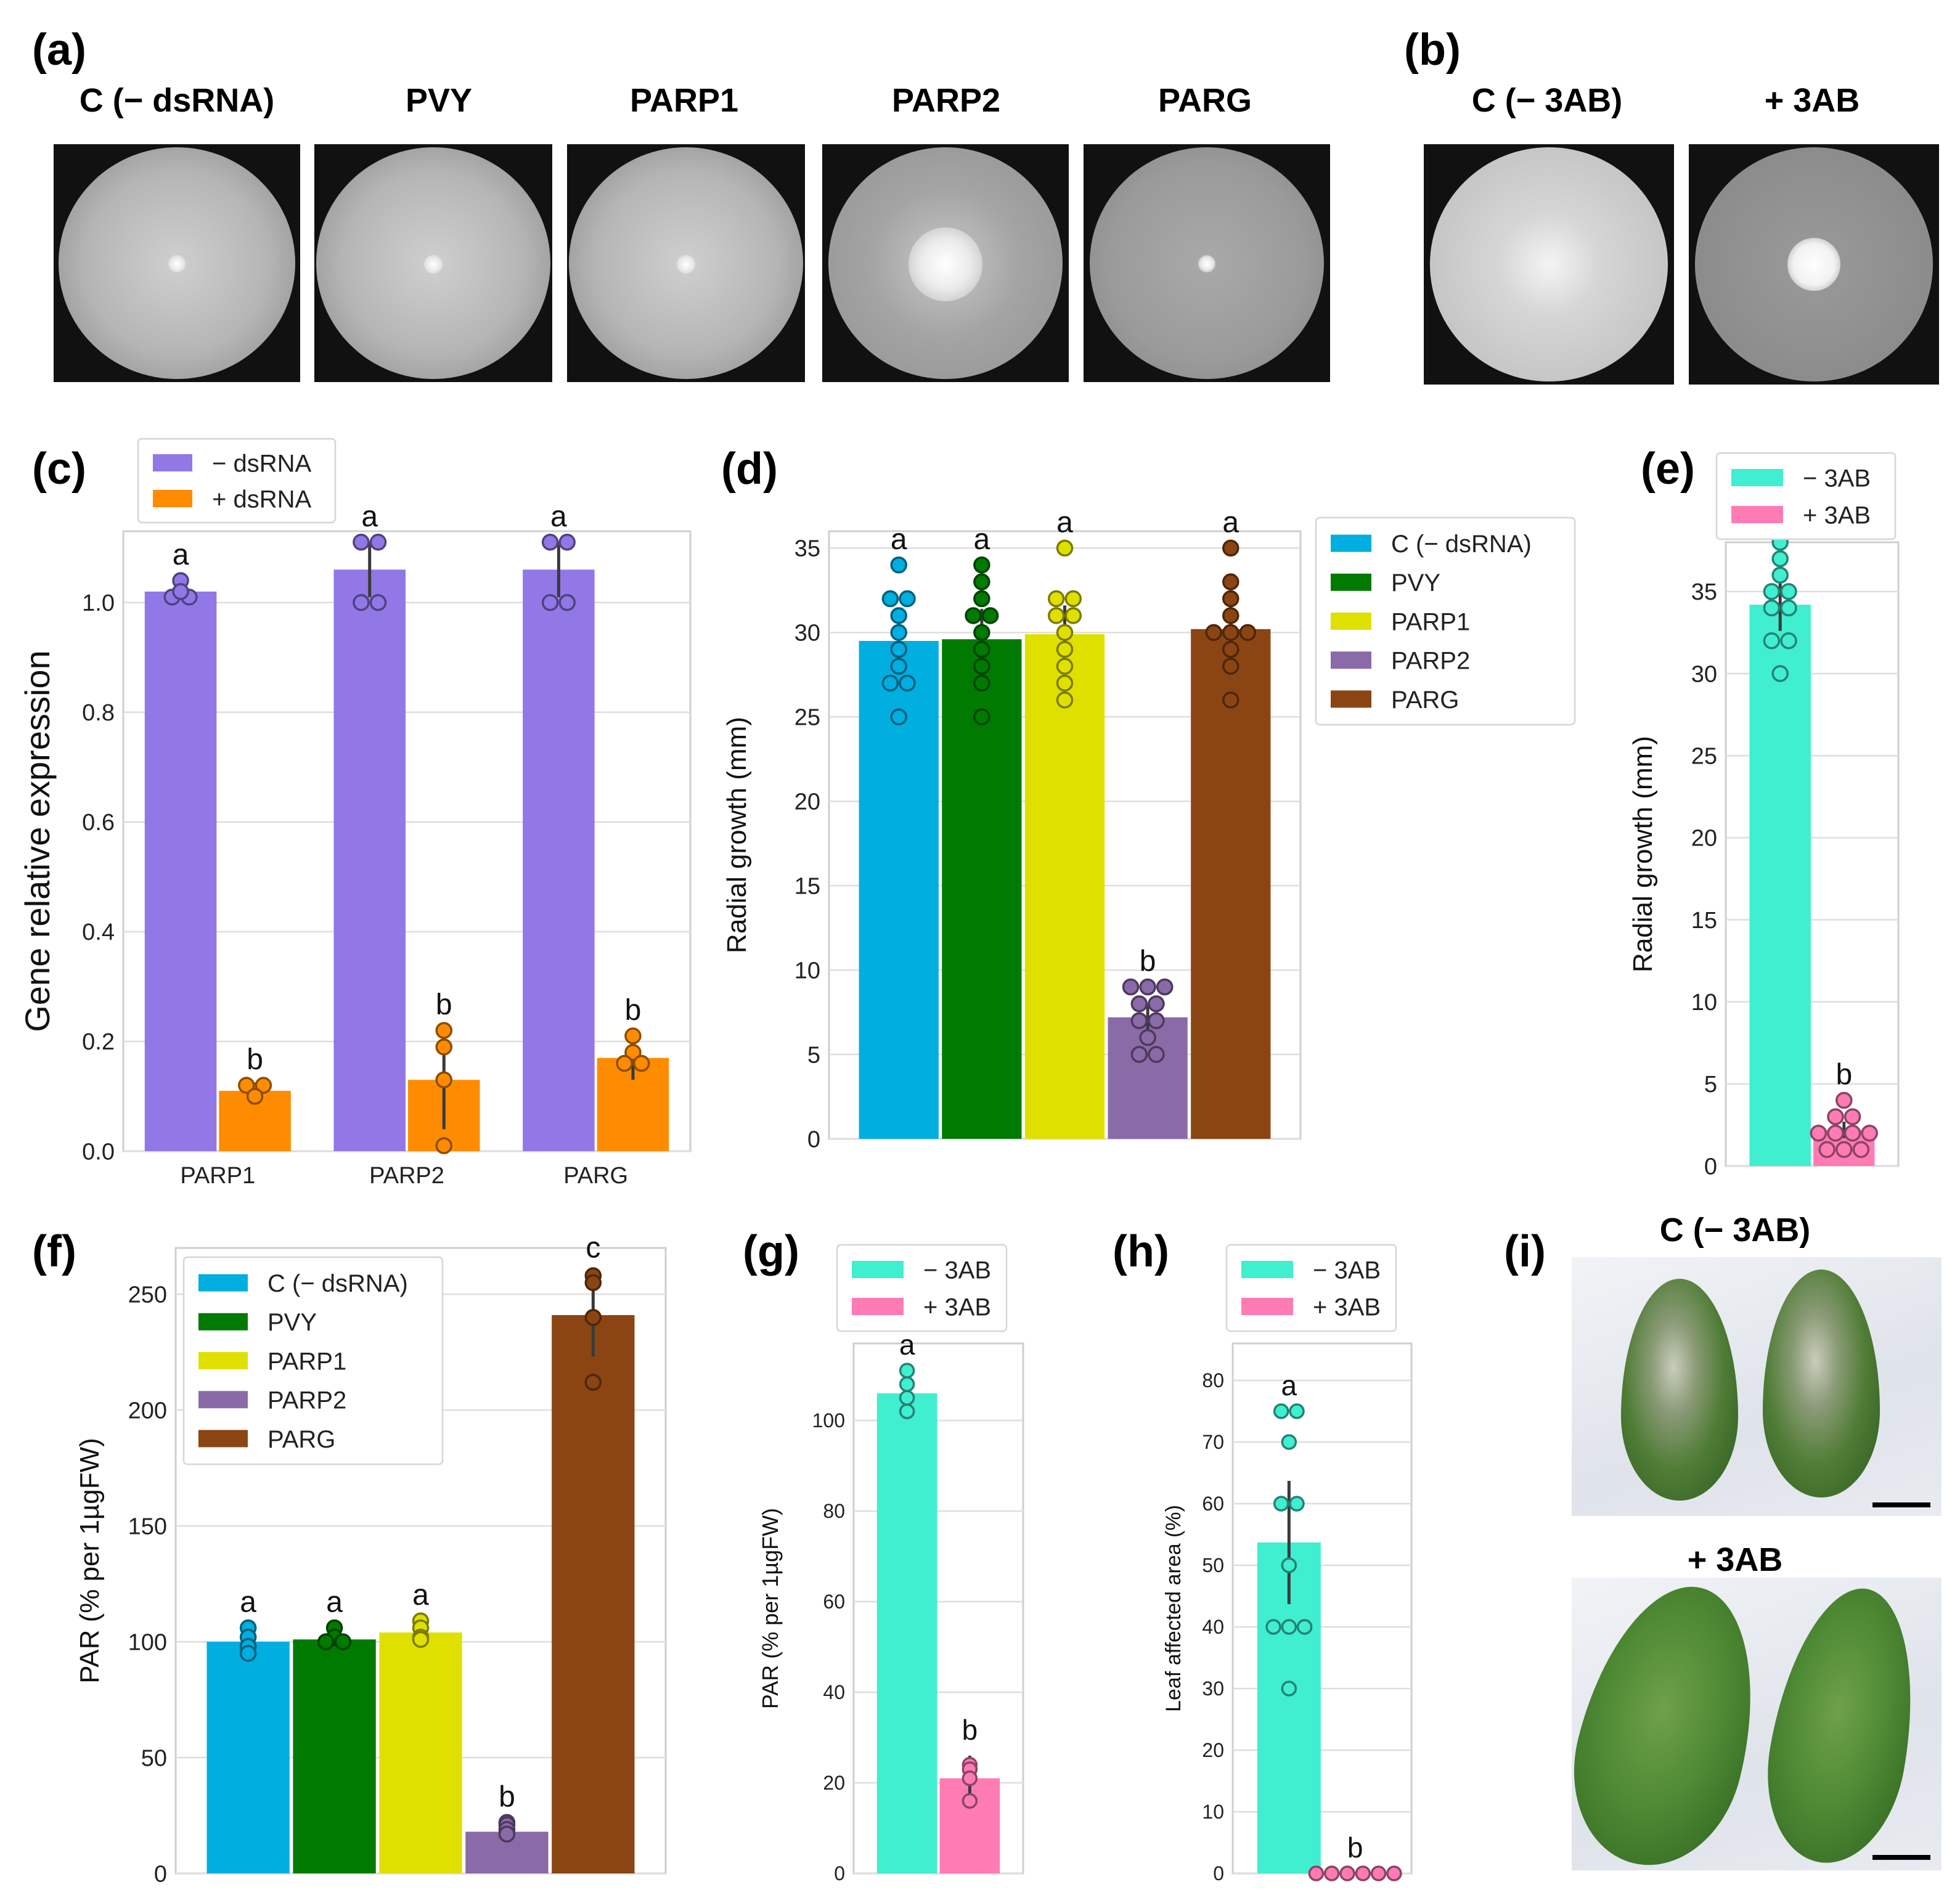 This screenshot has height=1895, width=1960. What do you see at coordinates (1821, 1383) in the screenshot?
I see `leaf-right` at bounding box center [1821, 1383].